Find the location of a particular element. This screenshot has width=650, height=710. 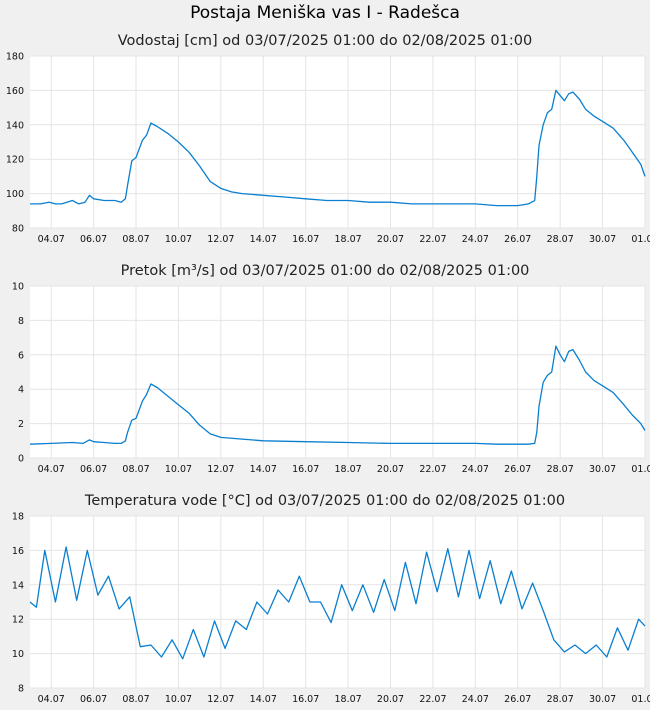

y-tick-label: 16 is located at coordinates (18, 551).